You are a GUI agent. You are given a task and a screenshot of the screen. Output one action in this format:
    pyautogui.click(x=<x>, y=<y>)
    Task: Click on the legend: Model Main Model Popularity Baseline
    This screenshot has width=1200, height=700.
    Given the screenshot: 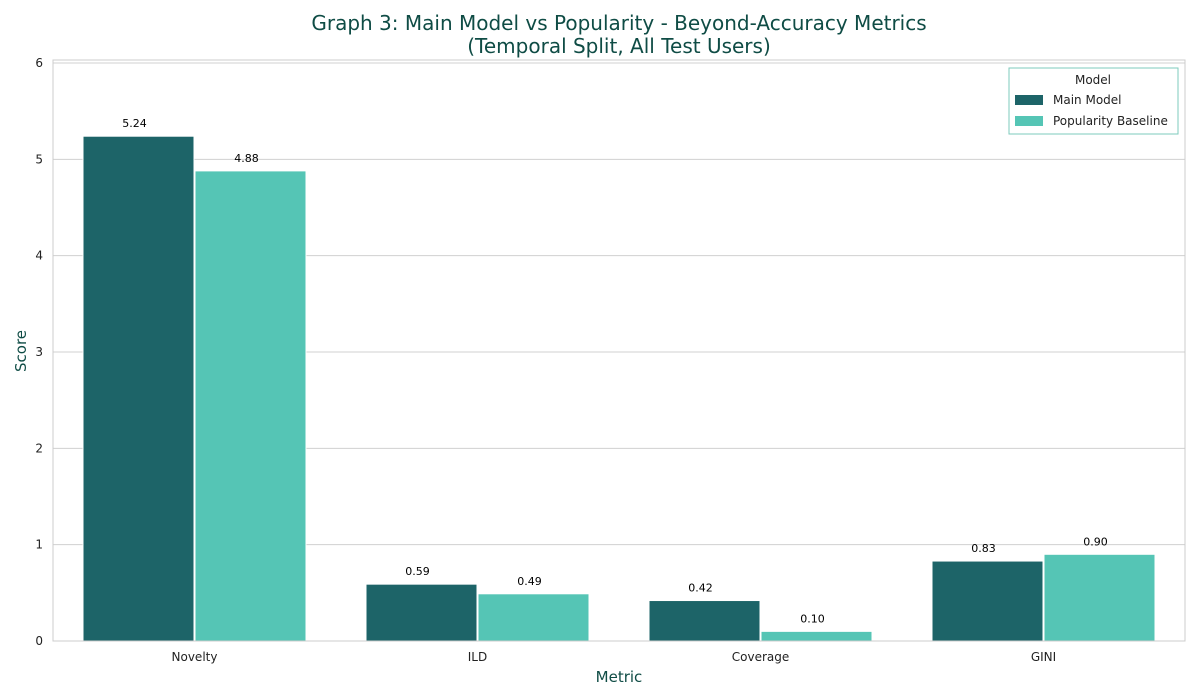 What is the action you would take?
    pyautogui.click(x=1093, y=101)
    